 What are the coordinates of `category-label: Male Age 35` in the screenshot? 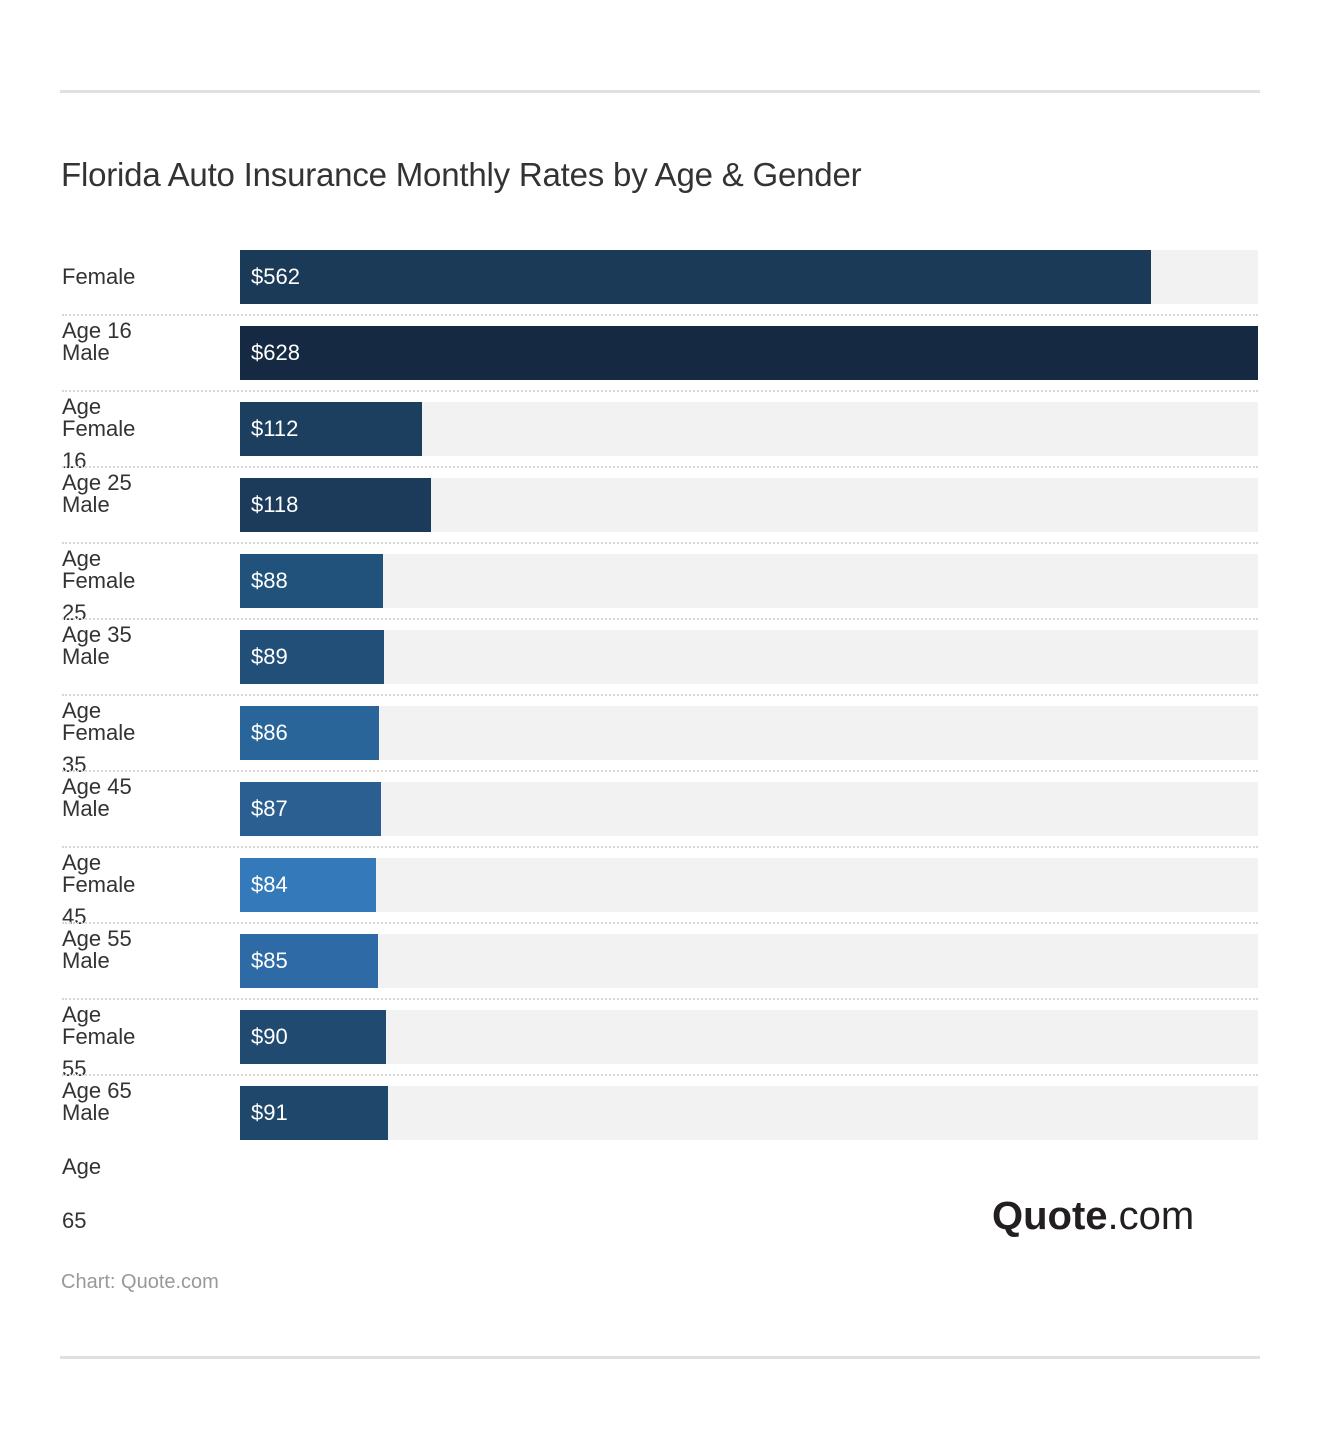 It's located at (86, 710).